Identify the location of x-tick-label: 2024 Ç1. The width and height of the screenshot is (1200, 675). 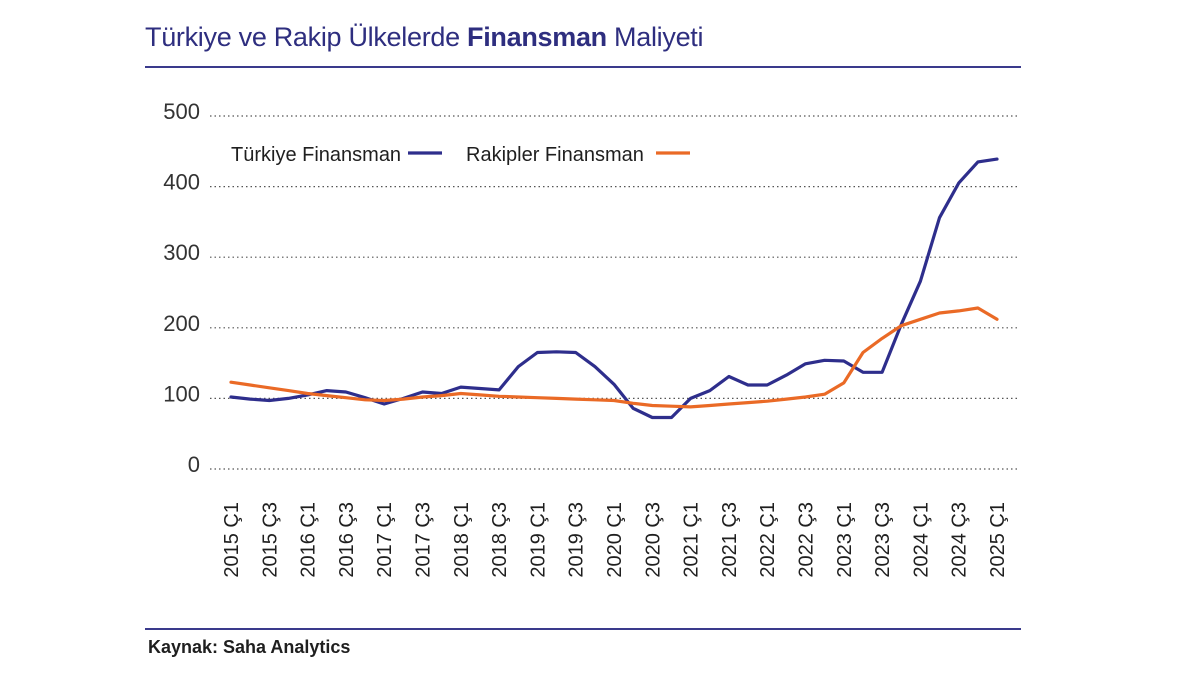
(921, 540).